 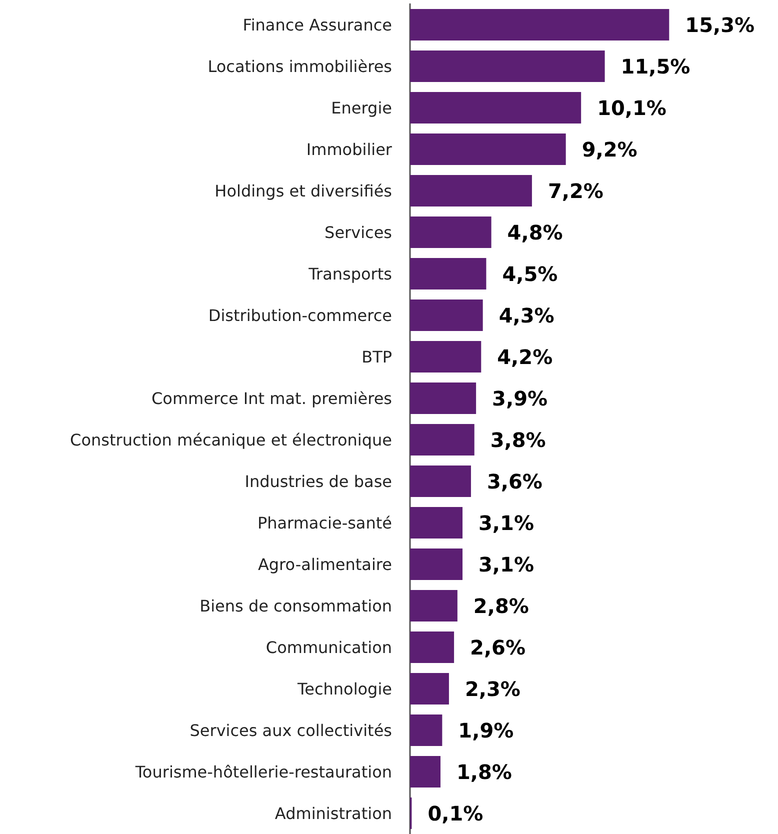 I want to click on data-label: 11,5%, so click(x=655, y=66).